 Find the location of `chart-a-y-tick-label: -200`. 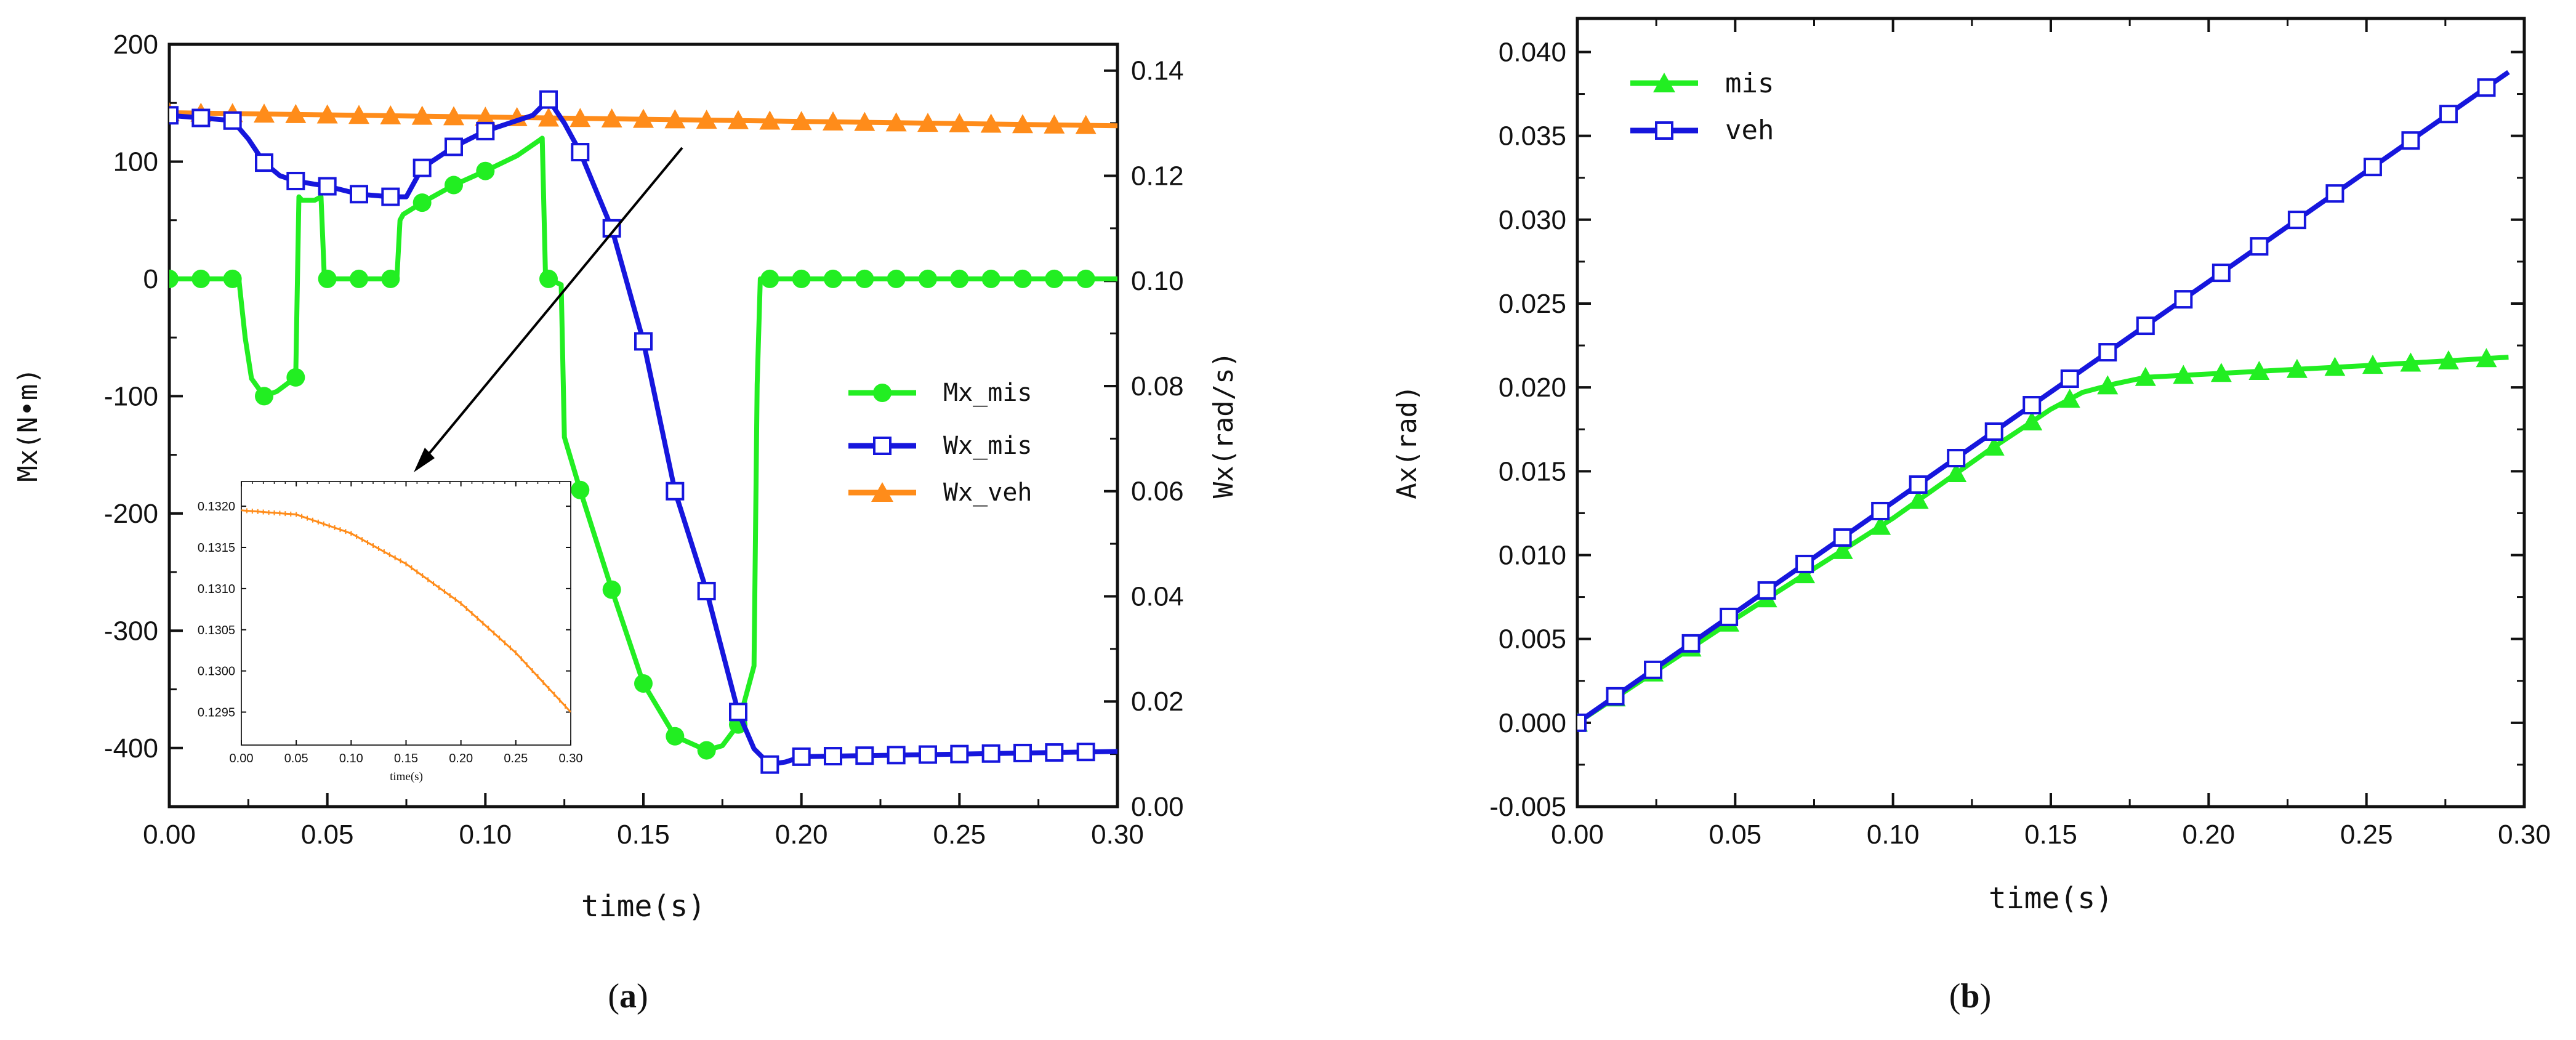

chart-a-y-tick-label: -200 is located at coordinates (131, 514).